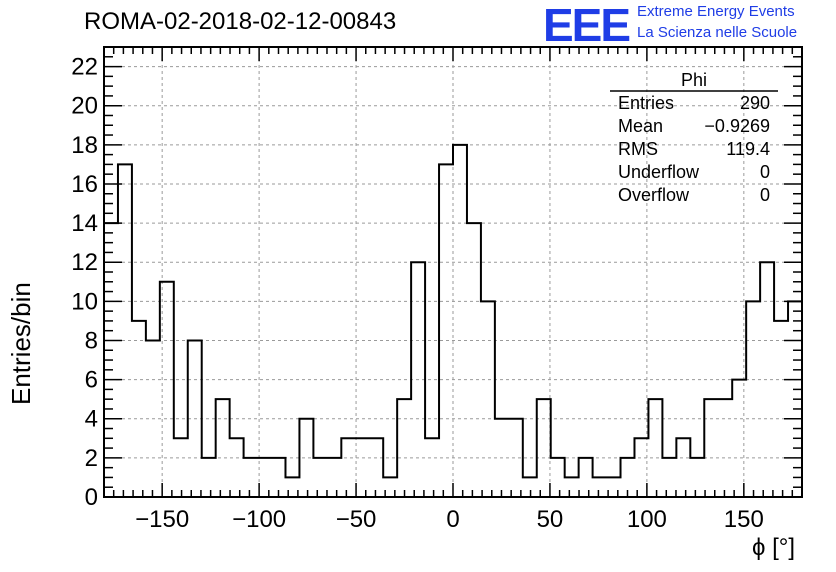 The height and width of the screenshot is (572, 836). Describe the element at coordinates (638, 149) in the screenshot. I see `stat-name-rms: RMS` at that location.